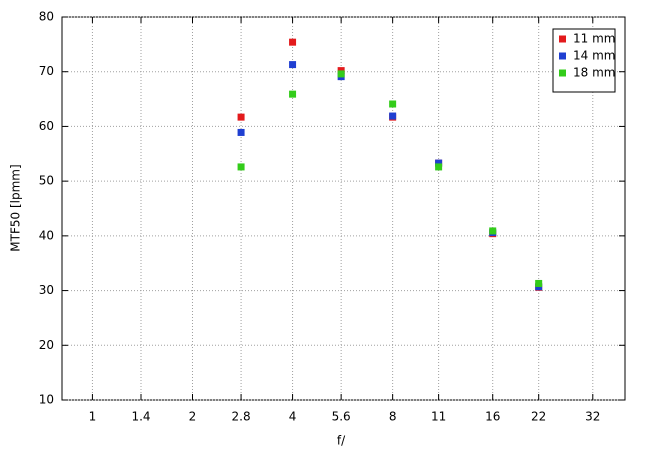 This screenshot has height=455, width=650. What do you see at coordinates (293, 417) in the screenshot?
I see `x-tick-label: 4` at bounding box center [293, 417].